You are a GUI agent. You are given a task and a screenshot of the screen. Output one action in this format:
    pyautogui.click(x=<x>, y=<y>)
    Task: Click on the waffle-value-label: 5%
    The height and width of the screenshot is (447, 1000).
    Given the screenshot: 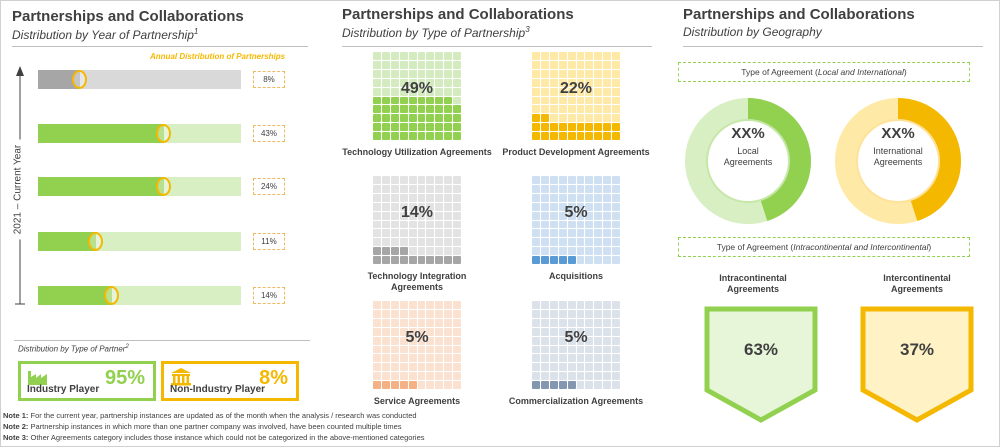 What is the action you would take?
    pyautogui.click(x=417, y=337)
    